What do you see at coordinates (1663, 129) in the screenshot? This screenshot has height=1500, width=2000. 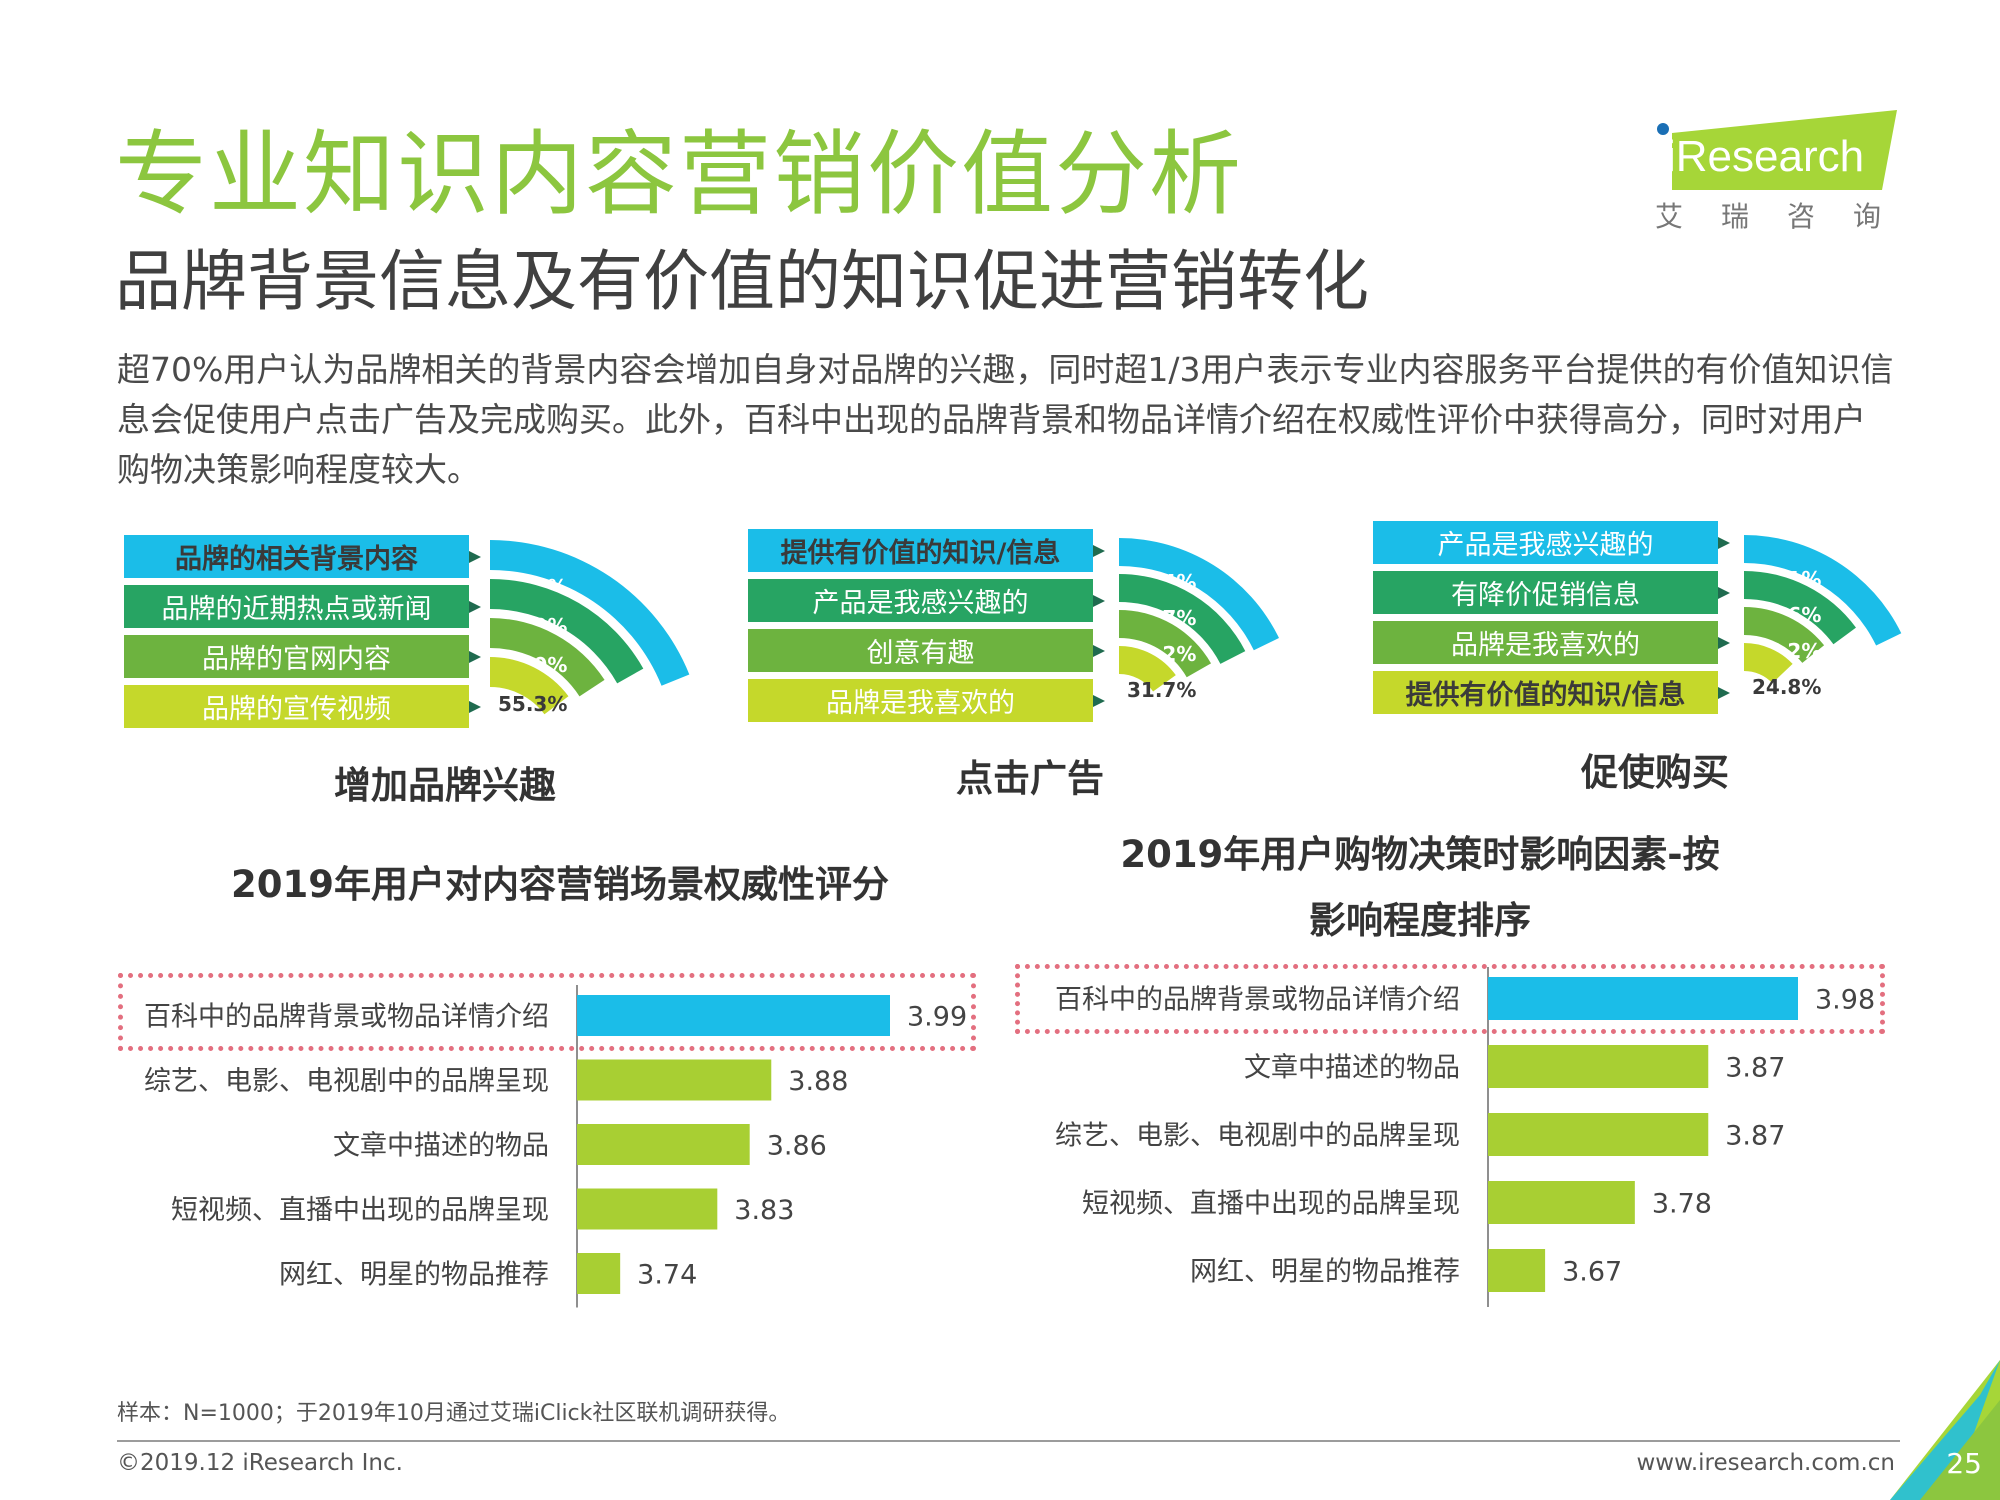 I see `logo-dot` at bounding box center [1663, 129].